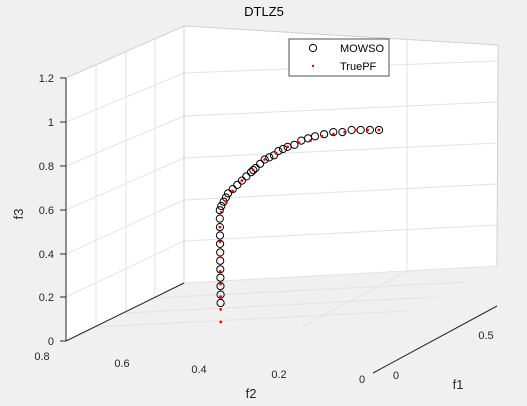 This screenshot has height=406, width=527. Describe the element at coordinates (251, 393) in the screenshot. I see `y-axis-label: f2` at that location.